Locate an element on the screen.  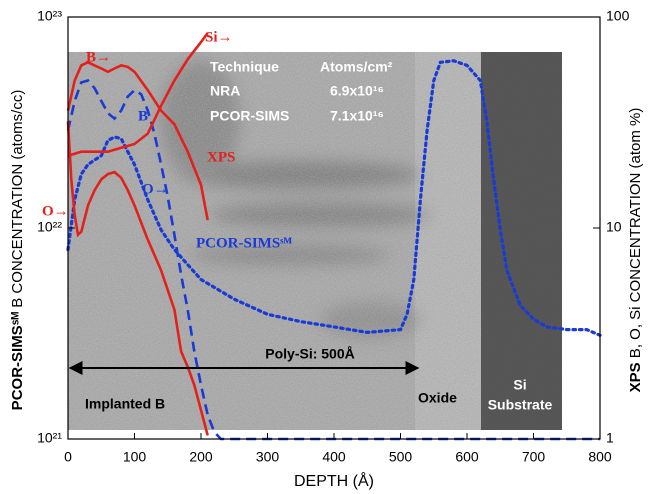
x-axis-label: DEPTH (Å) is located at coordinates (334, 480).